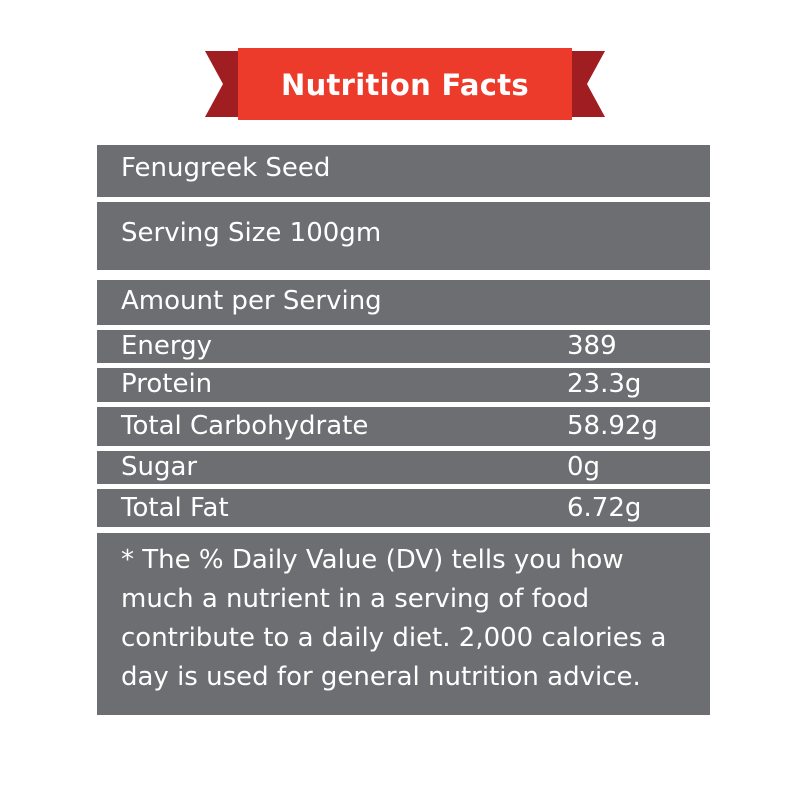 This screenshot has width=800, height=800. I want to click on nutrient-label: Sugar, so click(159, 467).